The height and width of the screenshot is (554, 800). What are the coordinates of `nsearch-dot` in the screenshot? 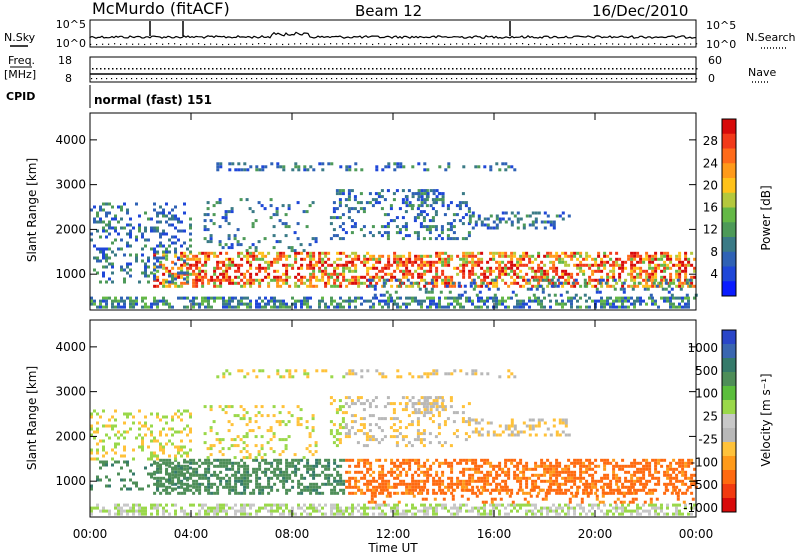 It's located at (91, 44).